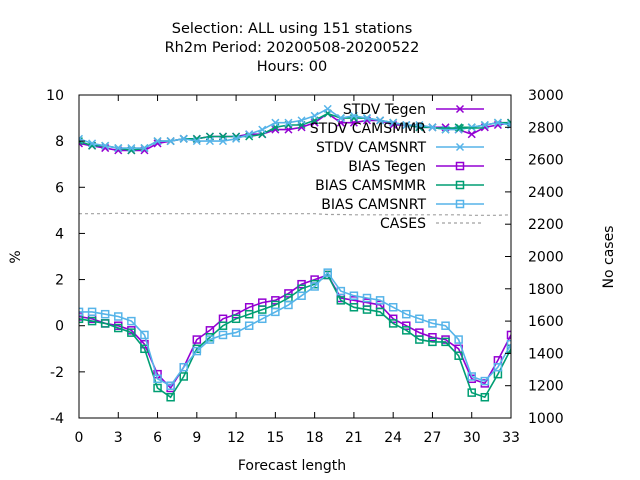 This screenshot has width=640, height=480. What do you see at coordinates (546, 419) in the screenshot?
I see `y2-tick-label: 1000` at bounding box center [546, 419].